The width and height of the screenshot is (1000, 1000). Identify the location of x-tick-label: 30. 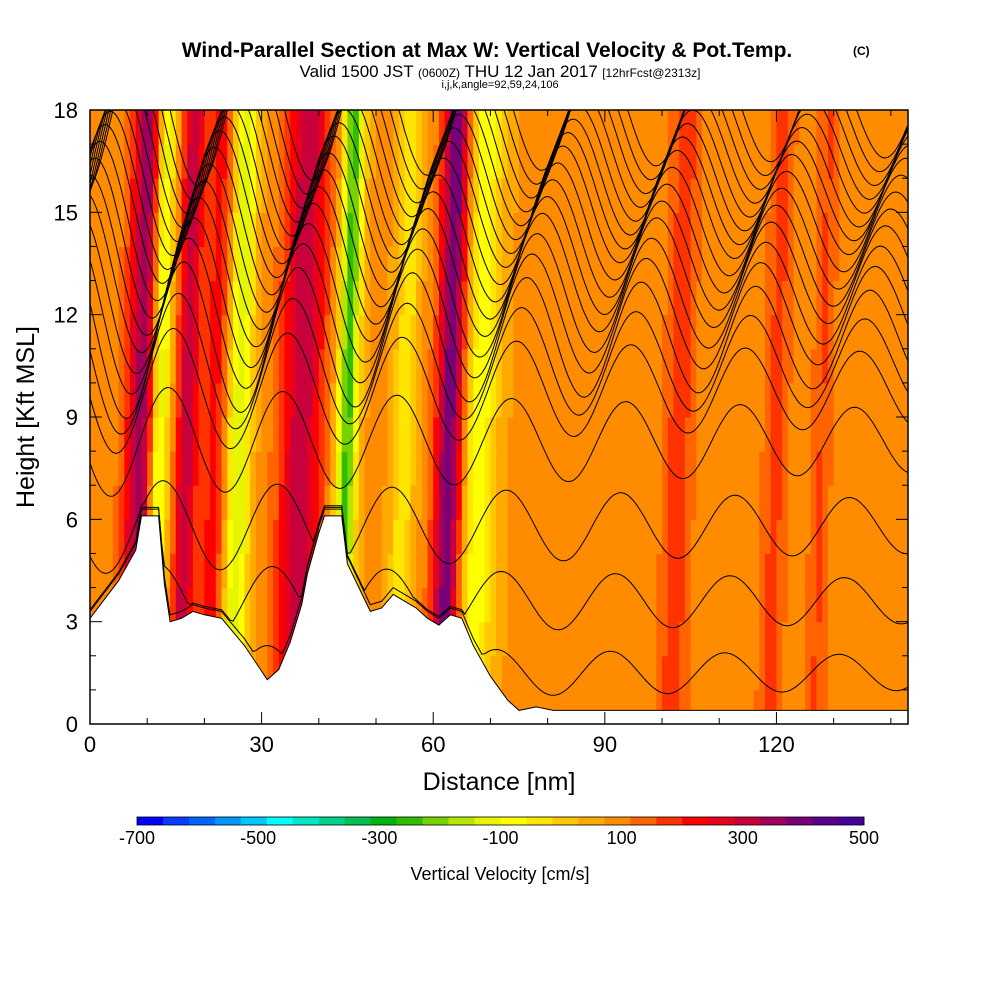
(261, 744).